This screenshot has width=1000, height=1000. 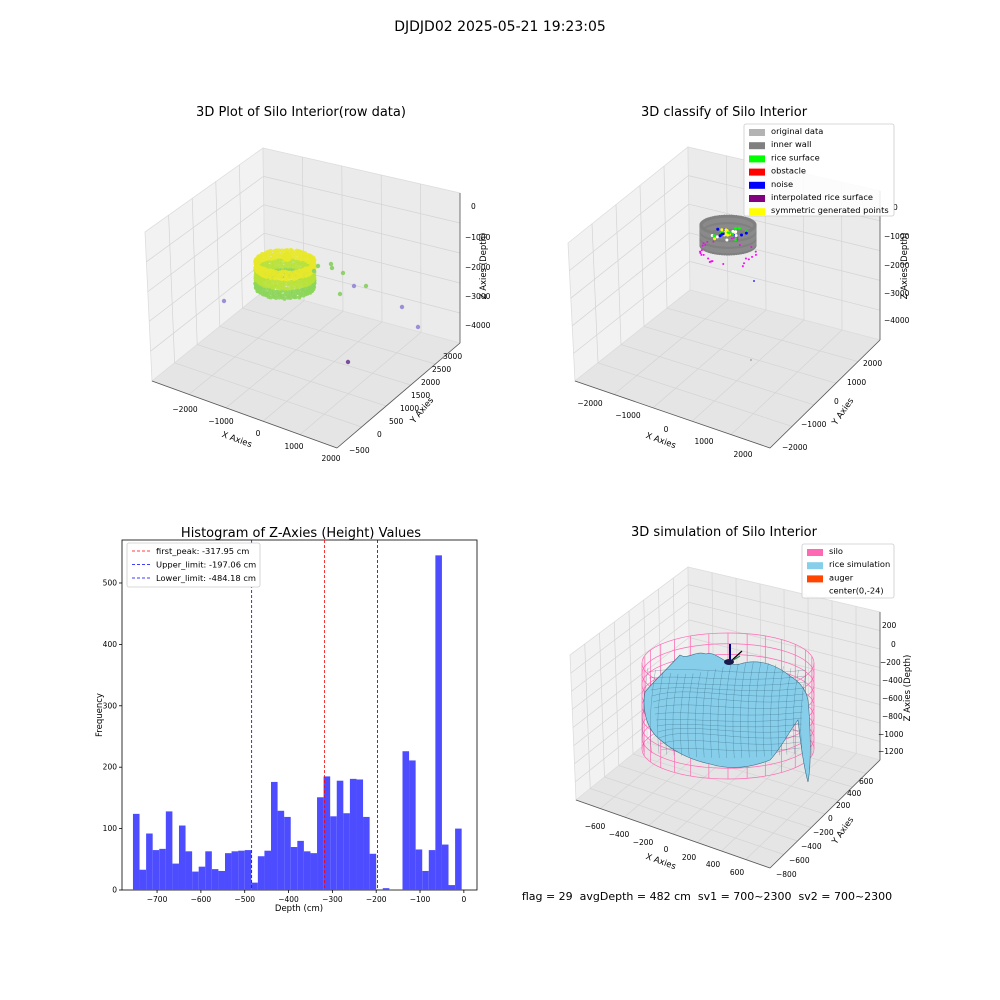 I want to click on panel-classify-title: 3D classify of Silo Interior, so click(x=724, y=112).